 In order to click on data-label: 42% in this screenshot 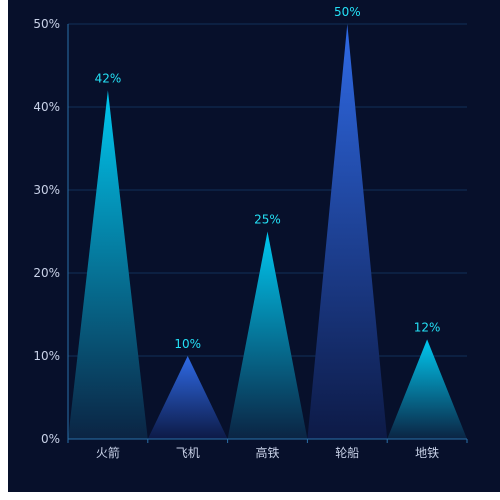, I will do `click(108, 78)`.